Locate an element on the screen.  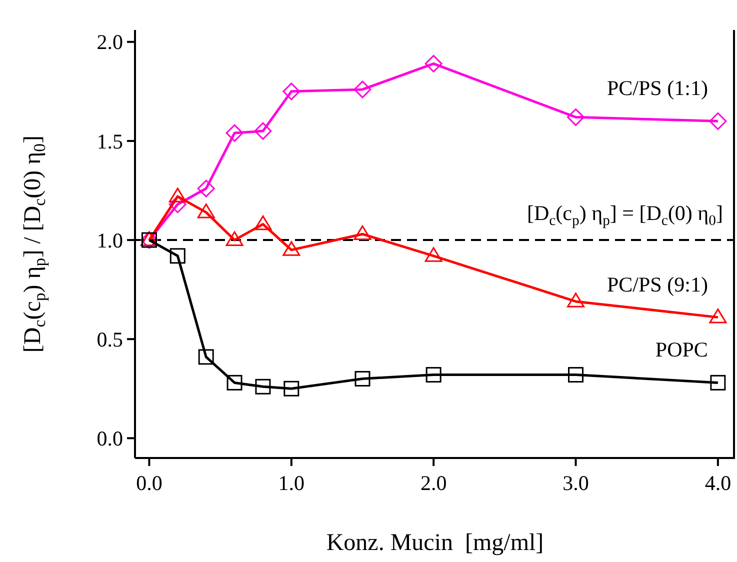
series-label: POPC is located at coordinates (681, 350).